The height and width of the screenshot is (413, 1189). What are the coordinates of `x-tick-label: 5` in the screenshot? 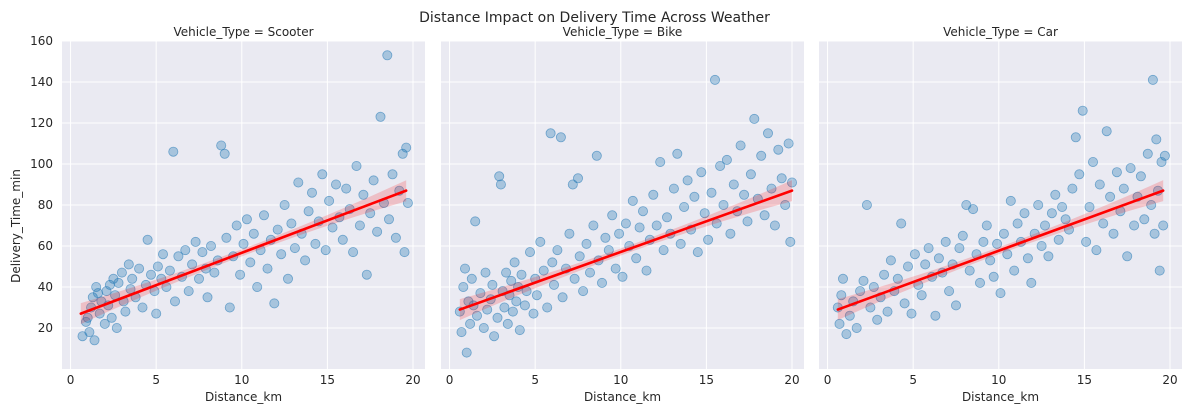 It's located at (535, 380).